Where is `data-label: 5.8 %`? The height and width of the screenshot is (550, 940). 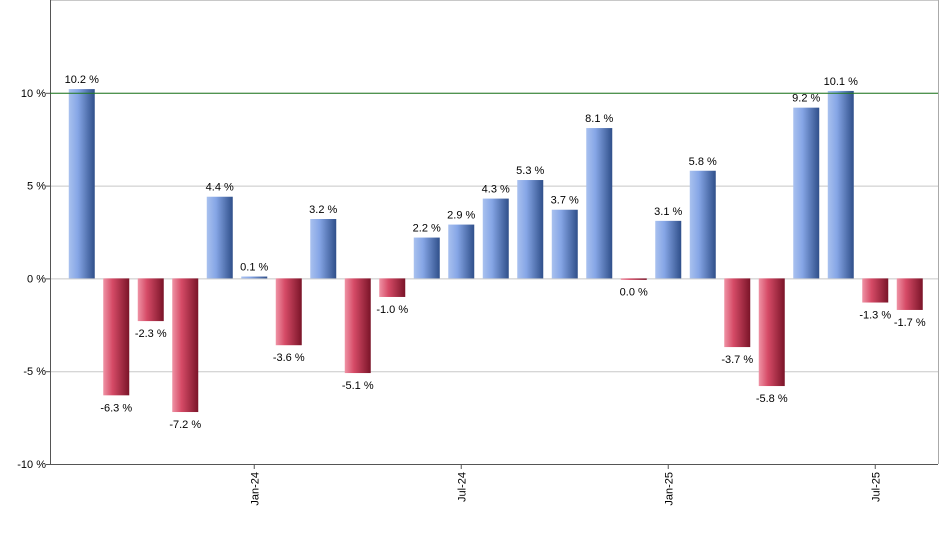 data-label: 5.8 % is located at coordinates (703, 162).